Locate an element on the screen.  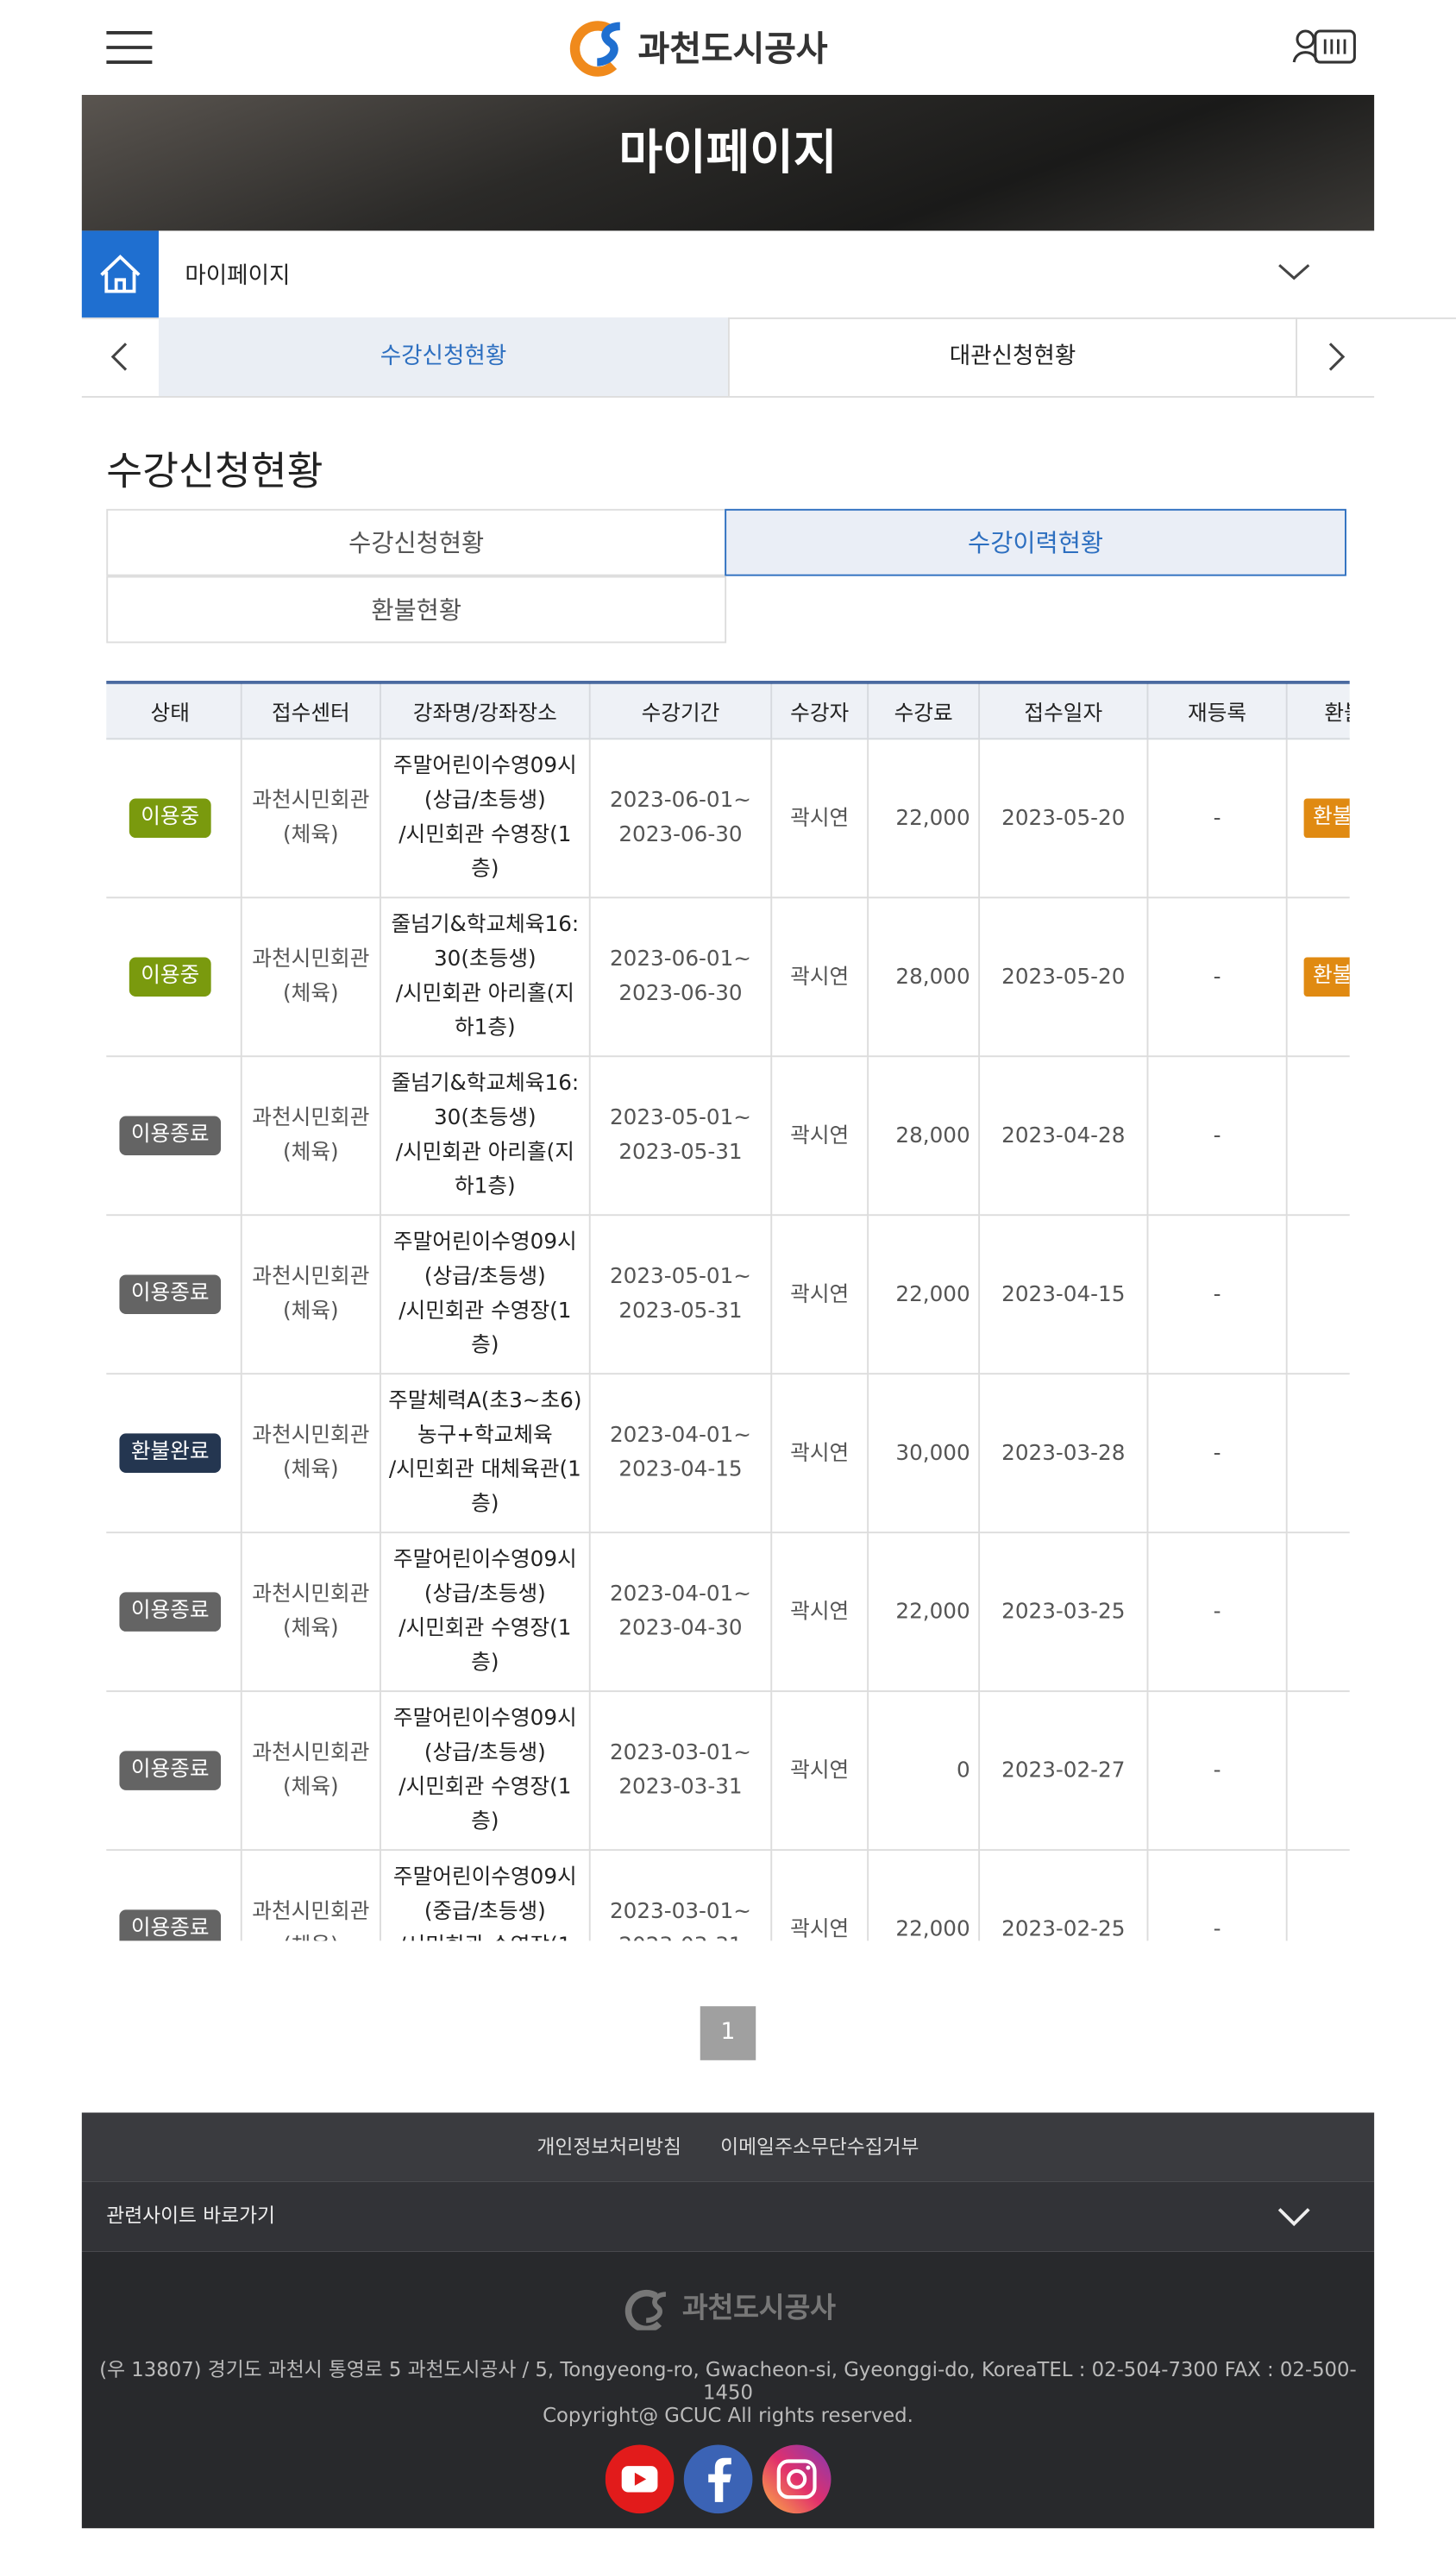
breadcrumb: 마이페이지 is located at coordinates (769, 274).